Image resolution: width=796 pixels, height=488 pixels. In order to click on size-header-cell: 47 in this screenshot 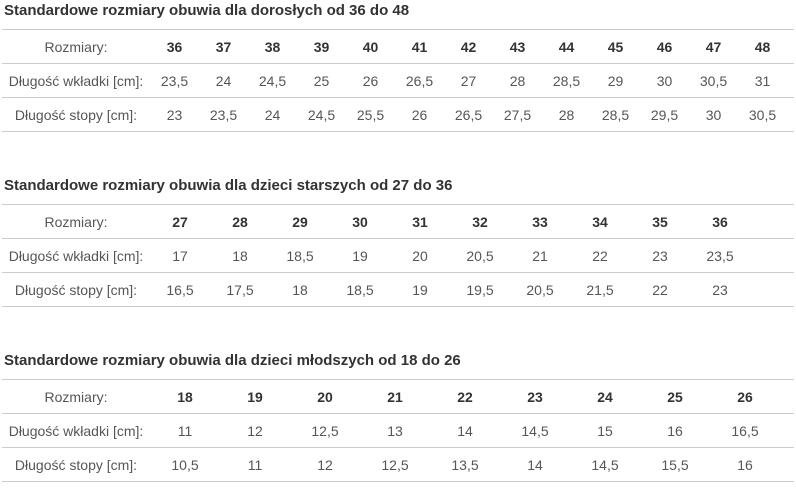, I will do `click(713, 46)`.